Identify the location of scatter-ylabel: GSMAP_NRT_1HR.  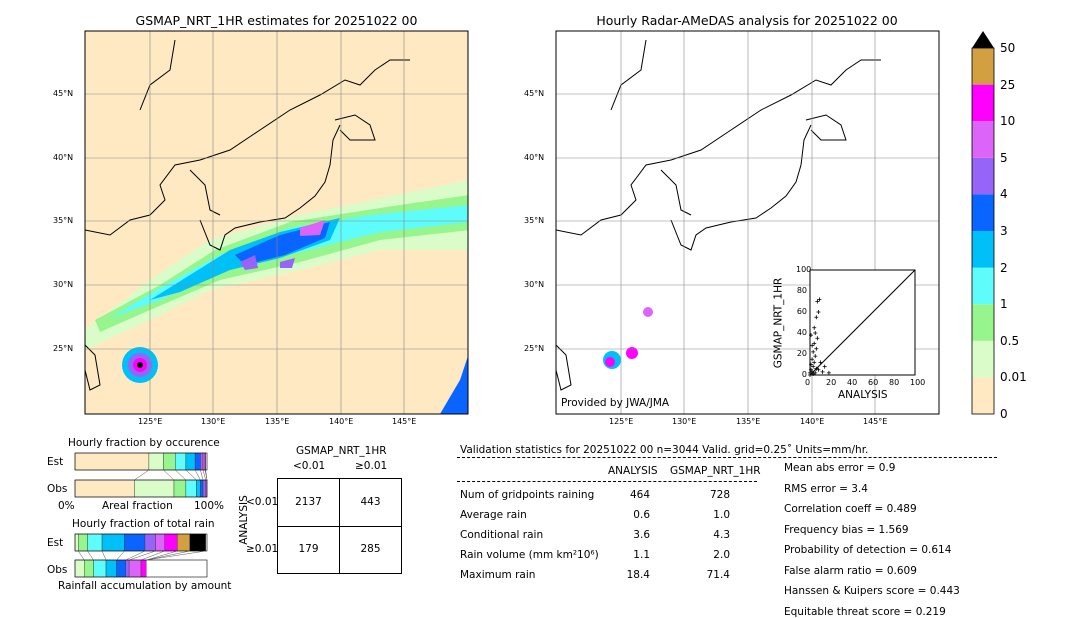
(778, 323).